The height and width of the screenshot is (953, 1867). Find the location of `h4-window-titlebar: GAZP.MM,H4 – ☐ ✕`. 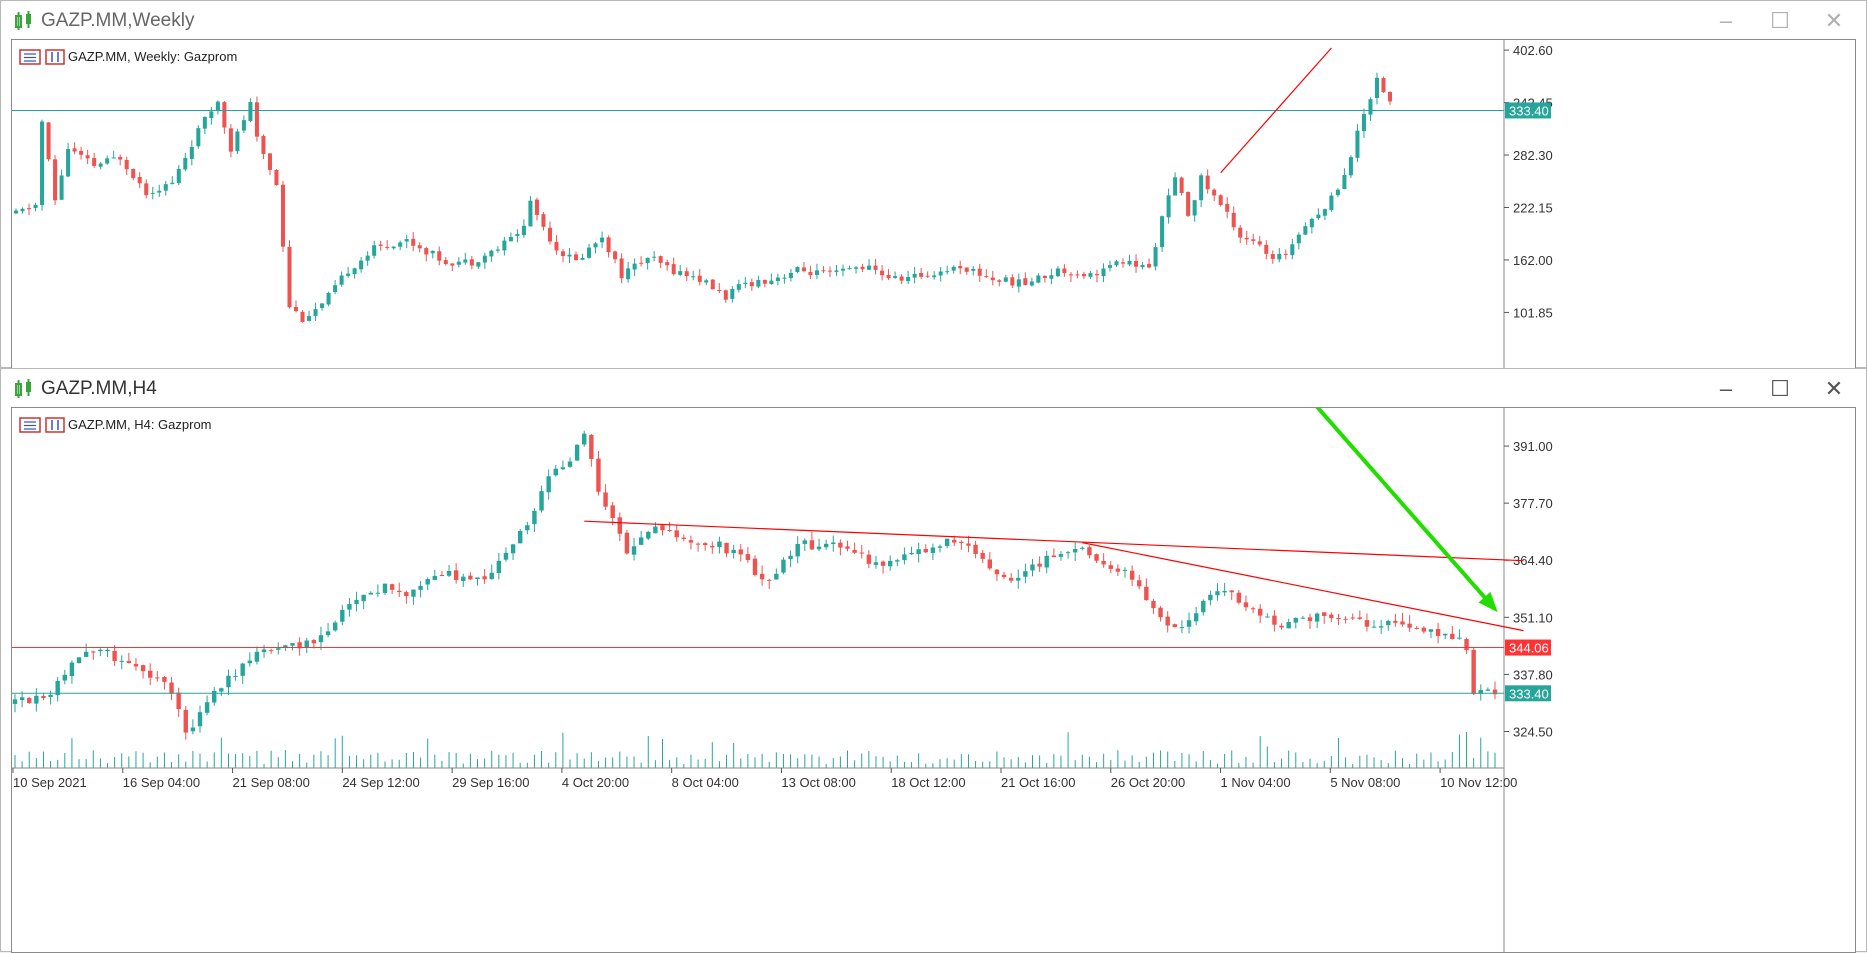

h4-window-titlebar: GAZP.MM,H4 – ☐ ✕ is located at coordinates (933, 389).